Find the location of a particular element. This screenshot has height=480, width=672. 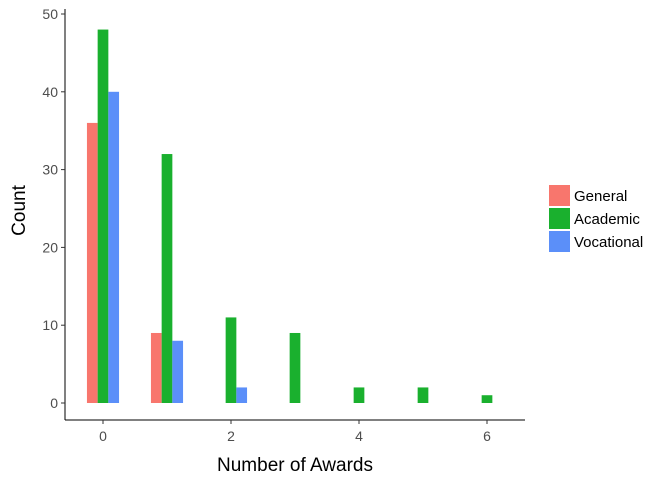

legend-label-general: General is located at coordinates (600, 196).